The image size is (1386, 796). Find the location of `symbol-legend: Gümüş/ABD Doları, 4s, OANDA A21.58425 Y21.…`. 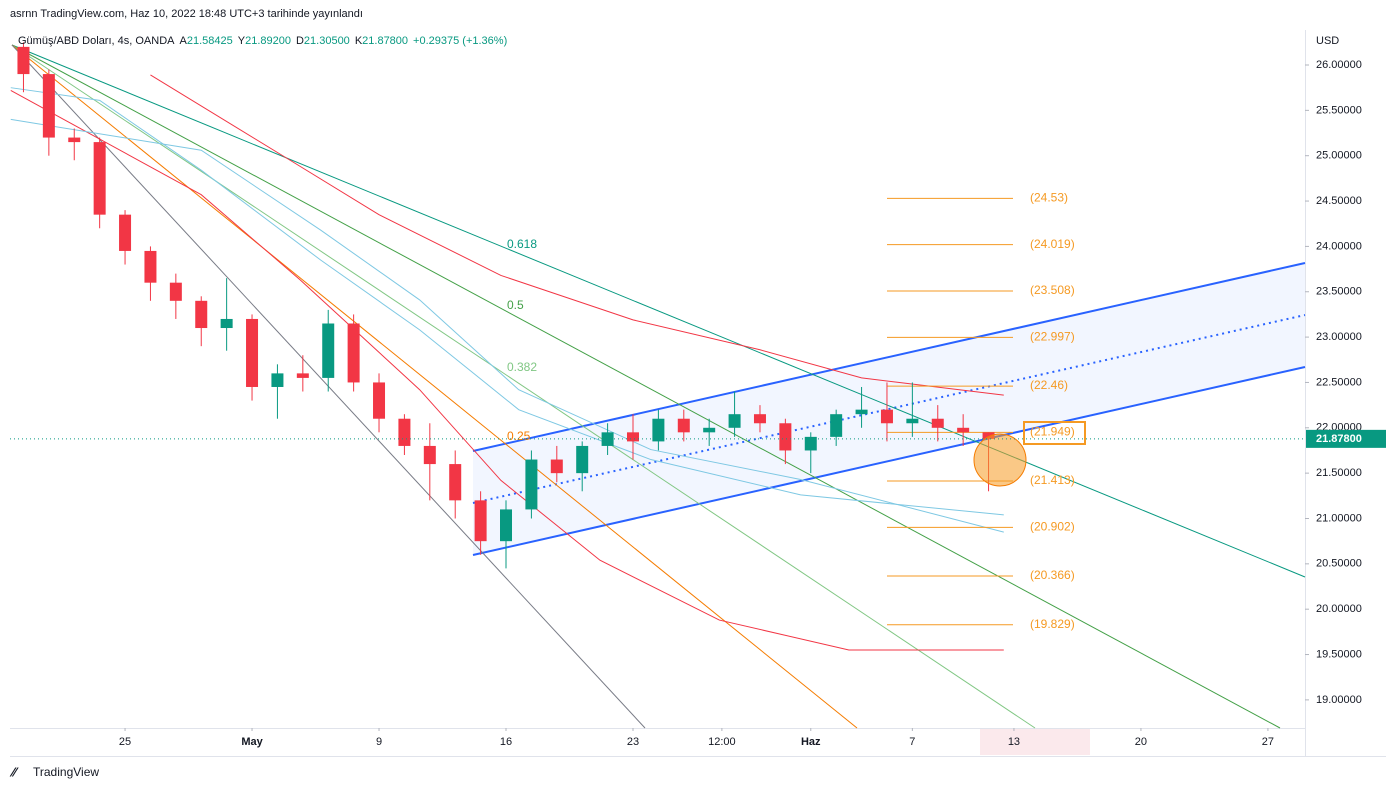

symbol-legend: Gümüş/ABD Doları, 4s, OANDA A21.58425 Y21.… is located at coordinates (262, 41).